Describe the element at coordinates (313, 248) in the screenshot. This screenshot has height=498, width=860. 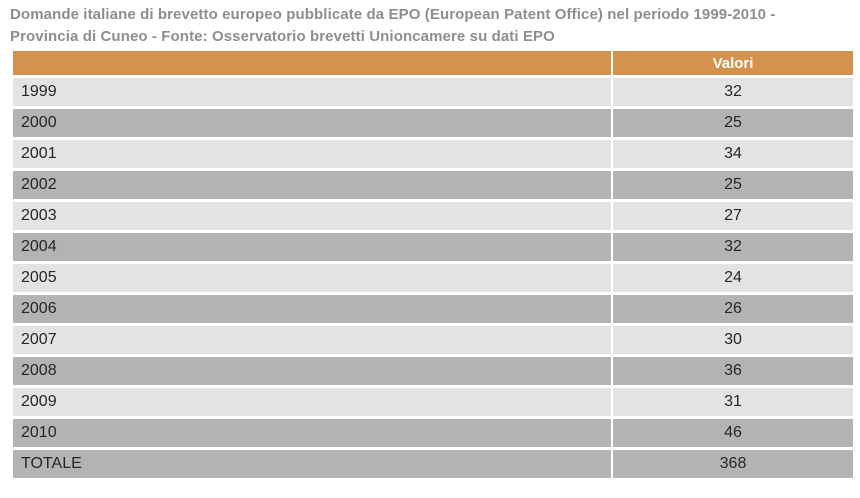
I see `year-cell: 2004` at that location.